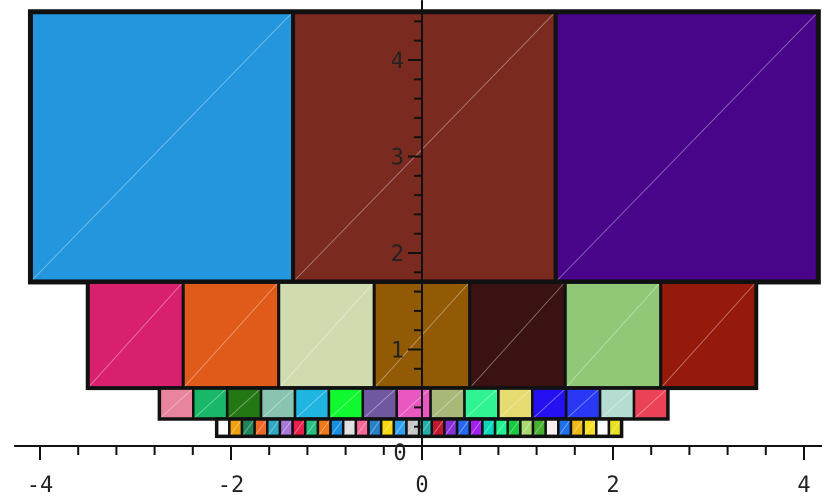 Image resolution: width=822 pixels, height=496 pixels. Describe the element at coordinates (399, 453) in the screenshot. I see `origin-label: 0` at that location.